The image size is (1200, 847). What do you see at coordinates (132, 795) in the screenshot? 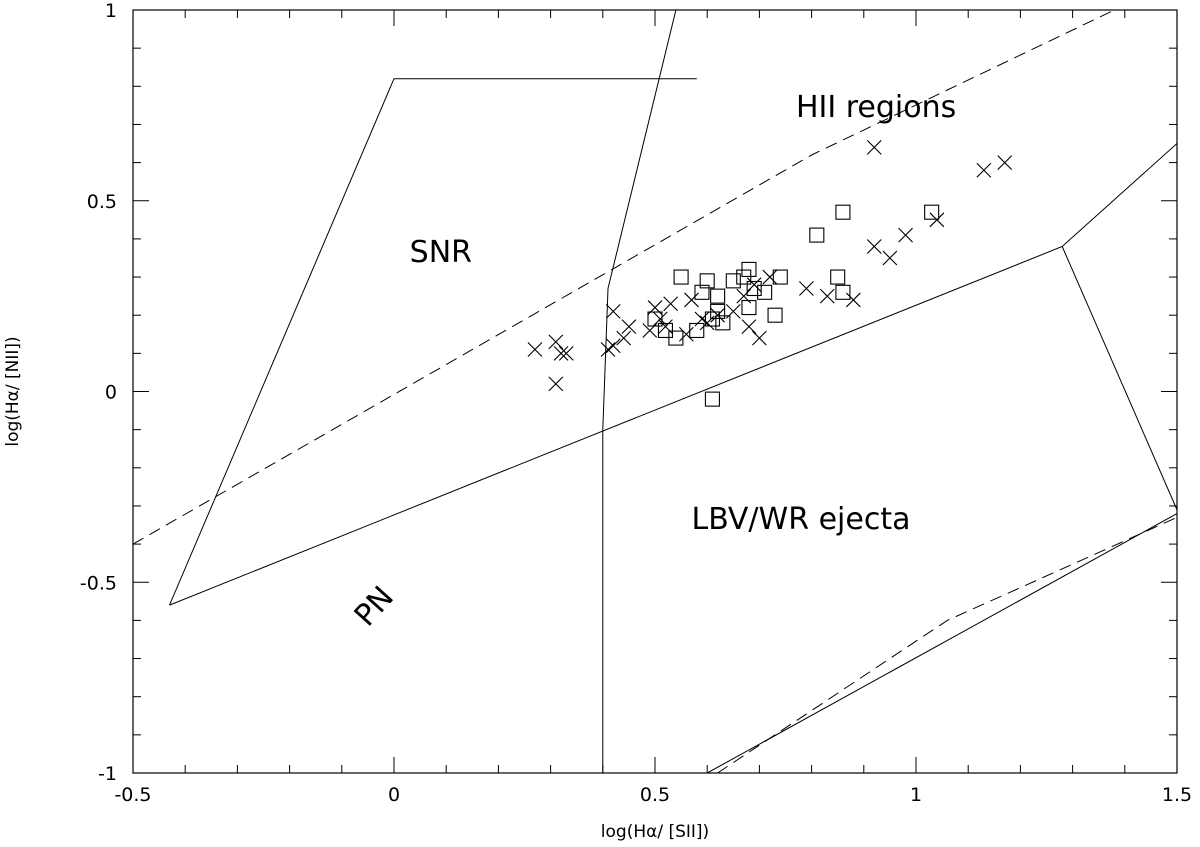
I see `x-tick-label: -0.5` at bounding box center [132, 795].